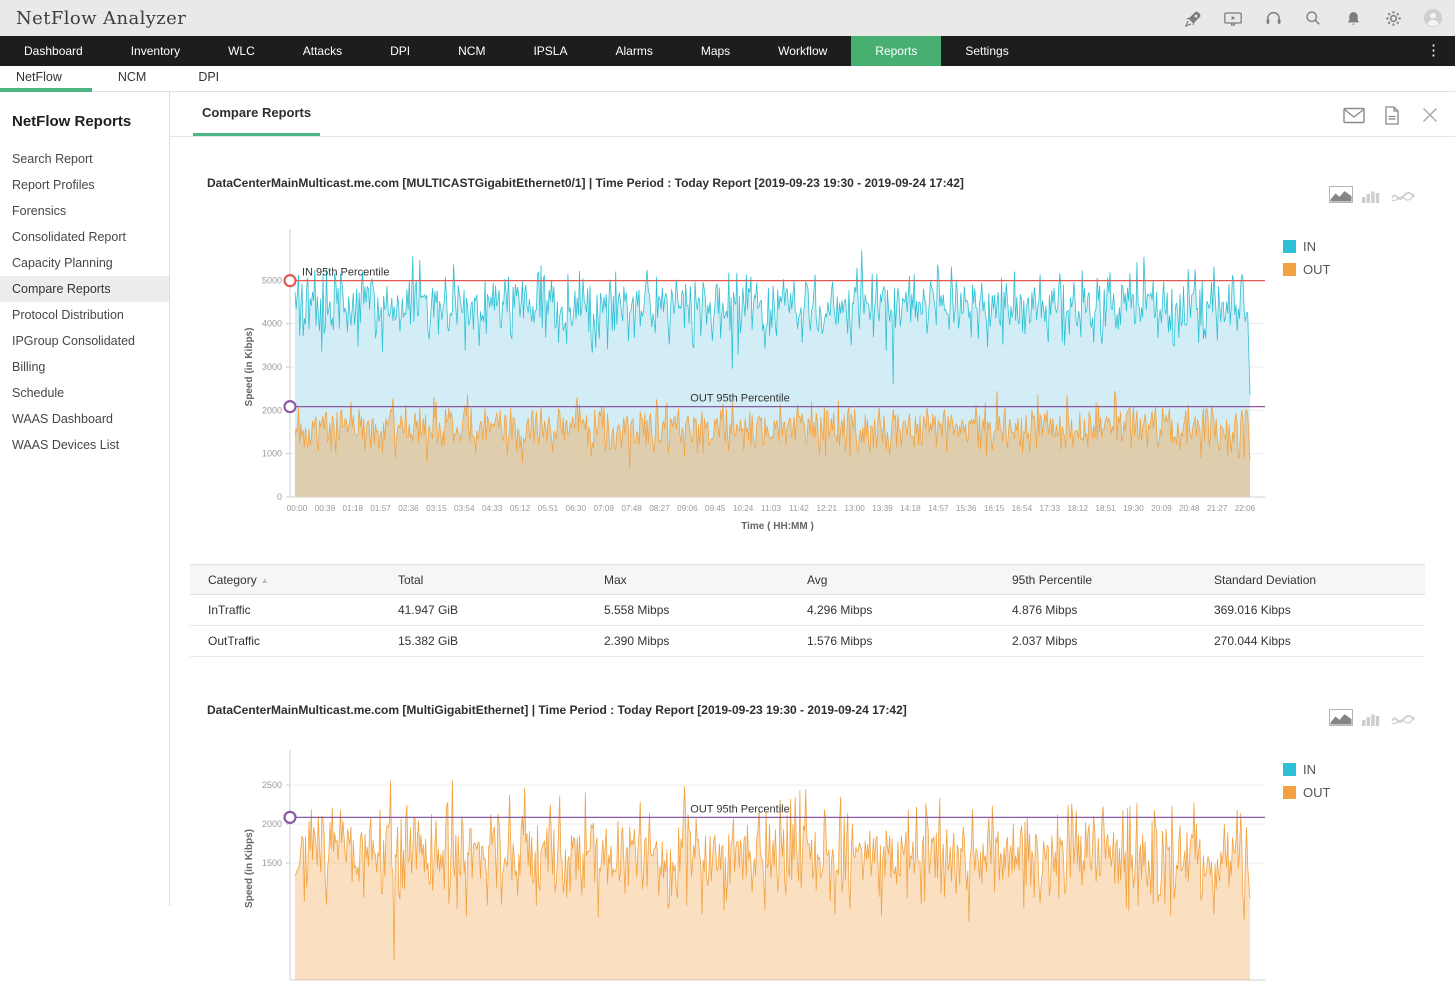  What do you see at coordinates (715, 508) in the screenshot?
I see `svg-text: 09:45` at bounding box center [715, 508].